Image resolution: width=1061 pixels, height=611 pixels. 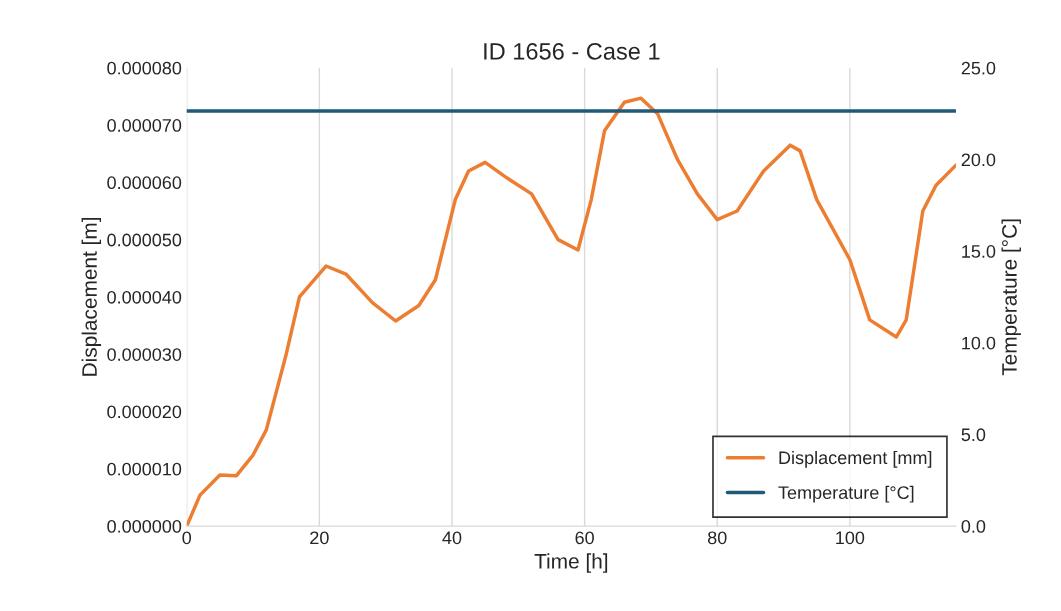 What do you see at coordinates (144, 240) in the screenshot?
I see `y-tick-label: 0.000050` at bounding box center [144, 240].